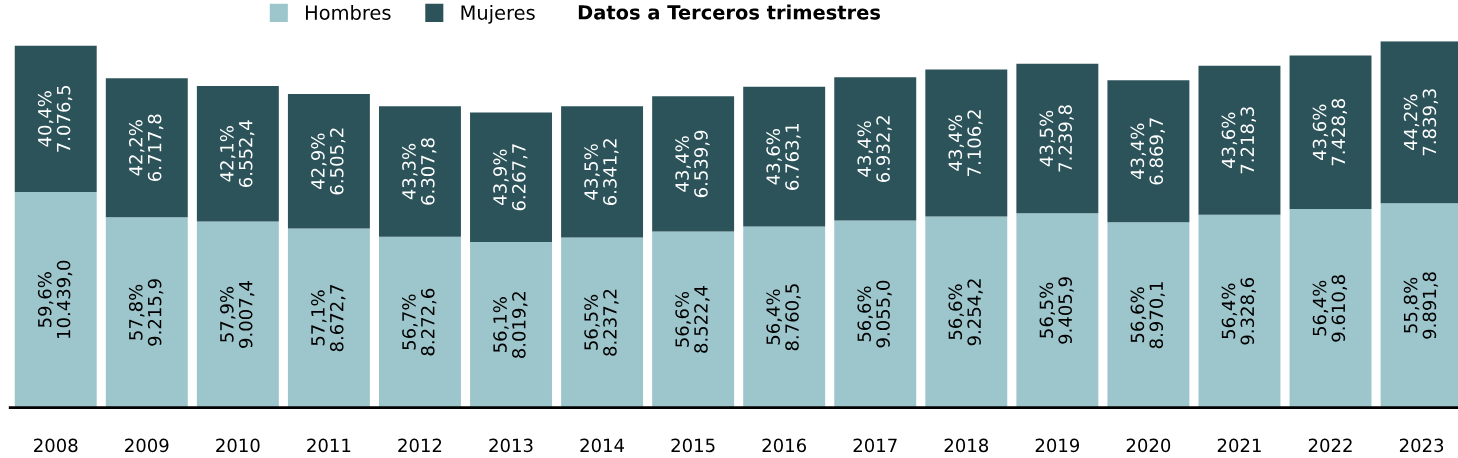 The image size is (1458, 458). I want to click on x-tick-label: 2012, so click(420, 445).